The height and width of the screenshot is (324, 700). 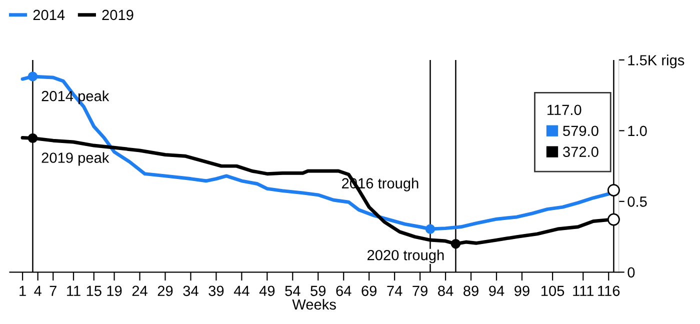 What do you see at coordinates (637, 201) in the screenshot?
I see `y-tick-label: 0.5` at bounding box center [637, 201].